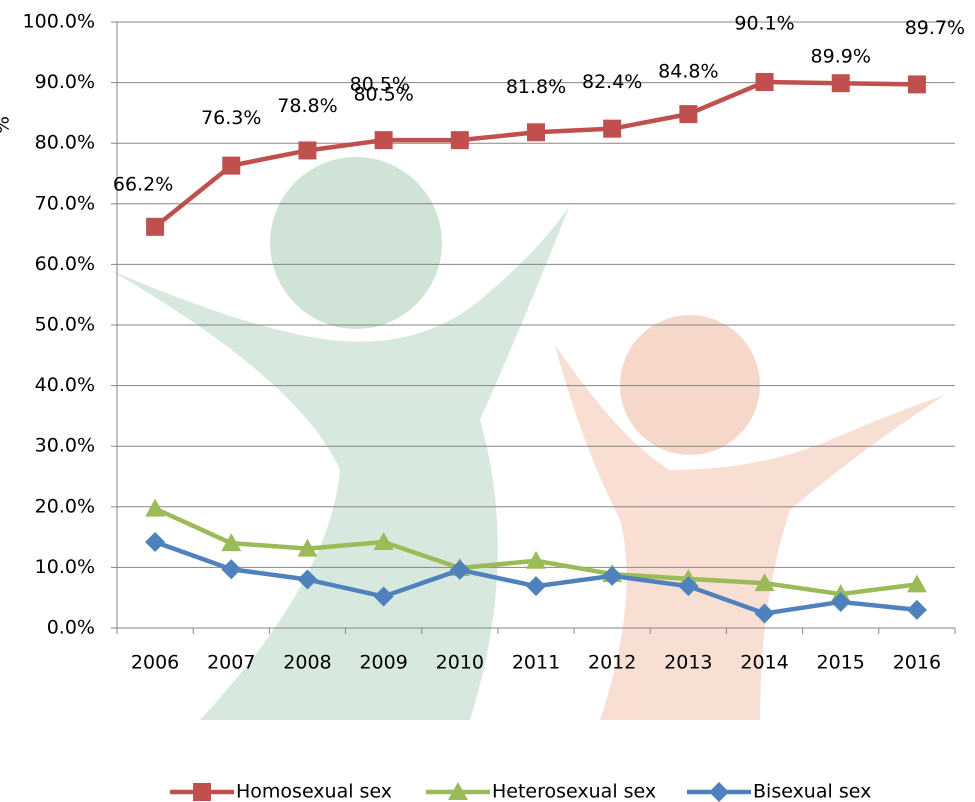 This screenshot has height=802, width=975. What do you see at coordinates (383, 663) in the screenshot?
I see `x-tick-label: 2009` at bounding box center [383, 663].